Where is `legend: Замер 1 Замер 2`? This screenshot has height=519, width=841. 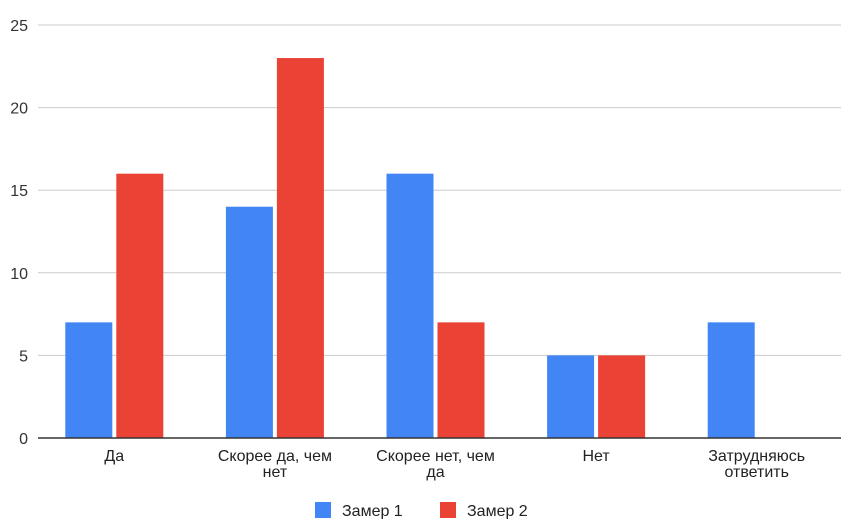 legend: Замер 1 Замер 2 is located at coordinates (421, 510).